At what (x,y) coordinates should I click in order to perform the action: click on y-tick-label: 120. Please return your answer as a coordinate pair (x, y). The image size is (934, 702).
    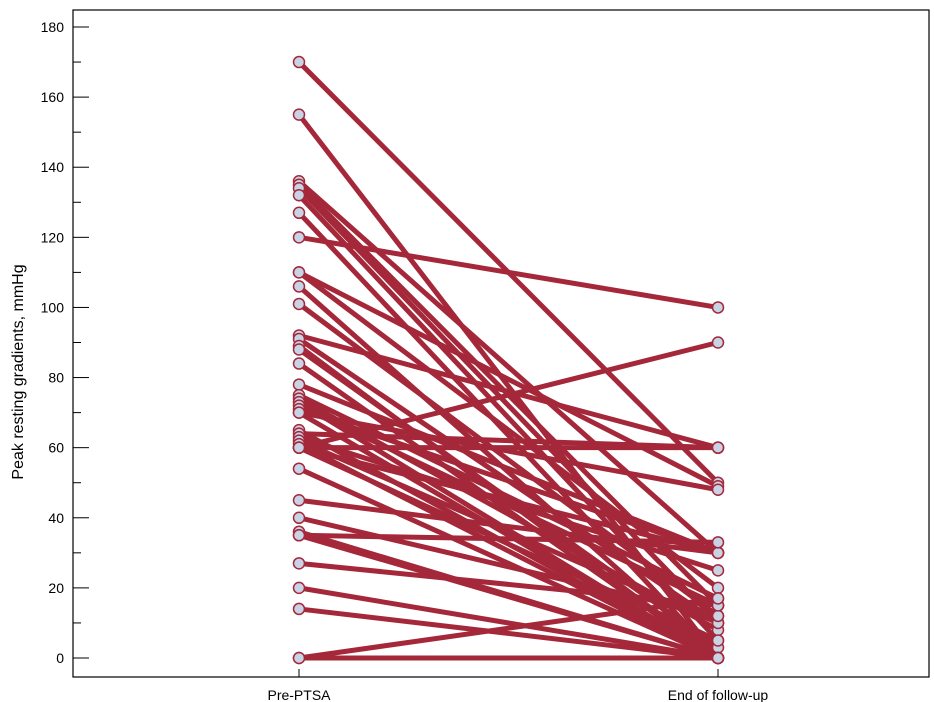
    Looking at the image, I should click on (53, 237).